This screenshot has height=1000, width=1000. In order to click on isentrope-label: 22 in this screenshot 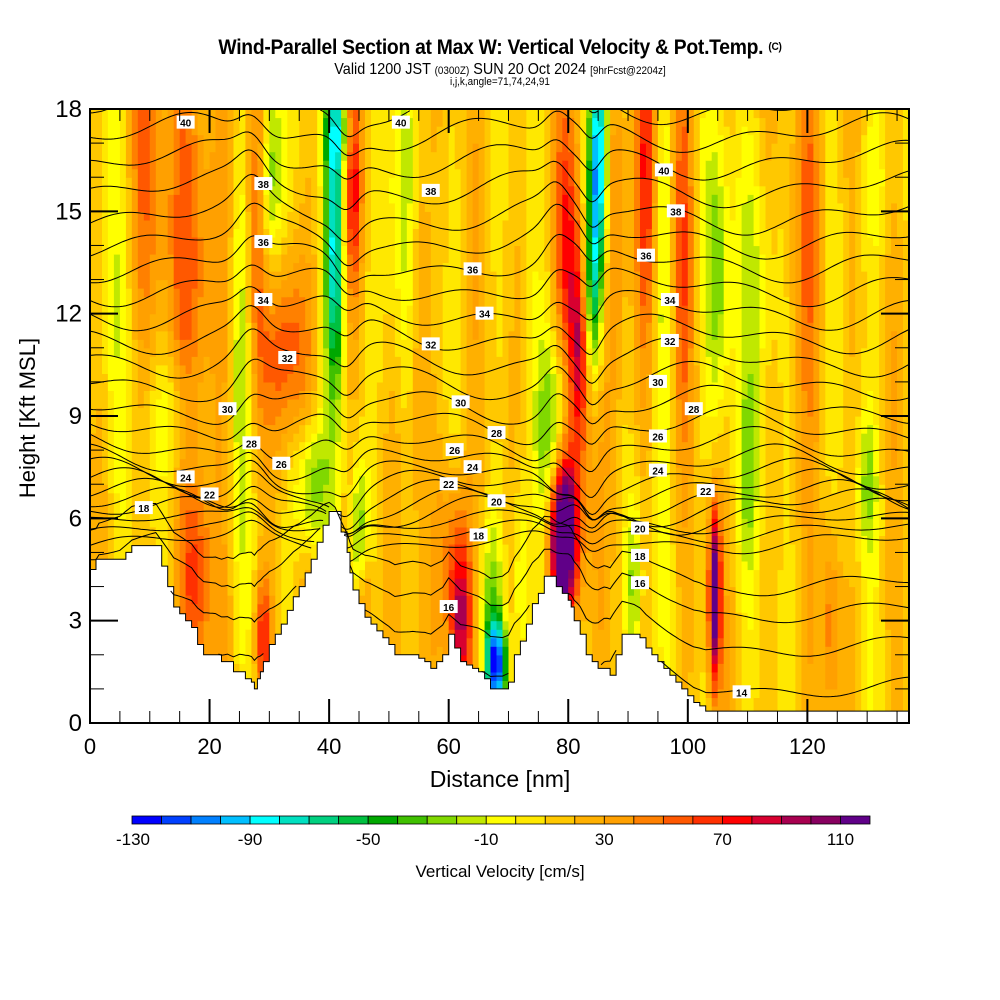, I will do `click(449, 485)`.